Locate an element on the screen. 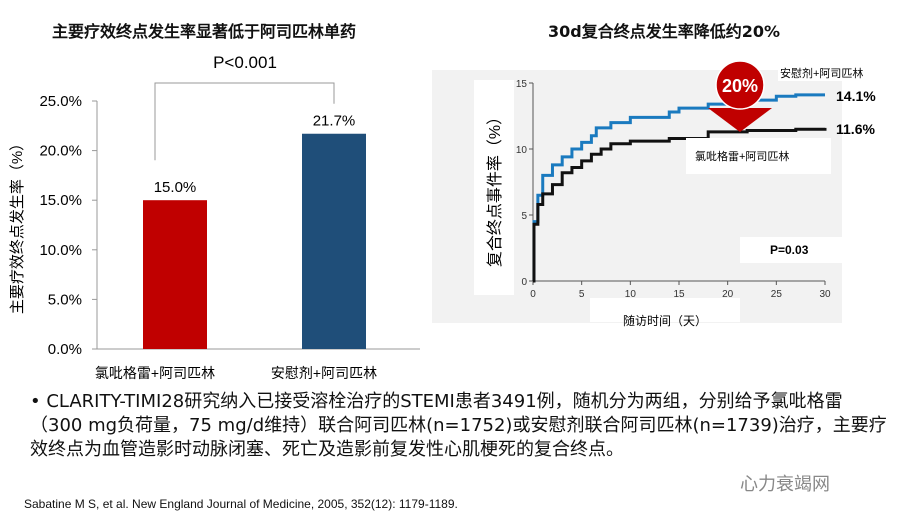 The image size is (916, 520). series-label-clopidogrel: 氯吡格雷+阿司匹林 is located at coordinates (742, 156).